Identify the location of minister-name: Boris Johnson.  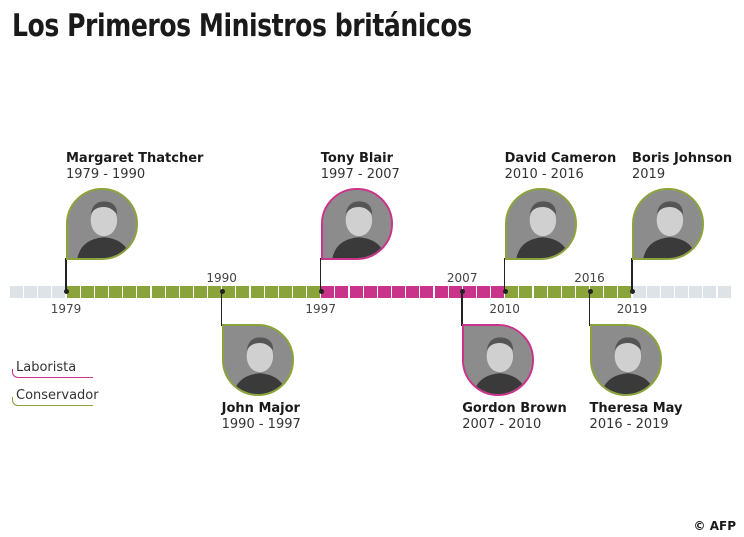
(682, 158).